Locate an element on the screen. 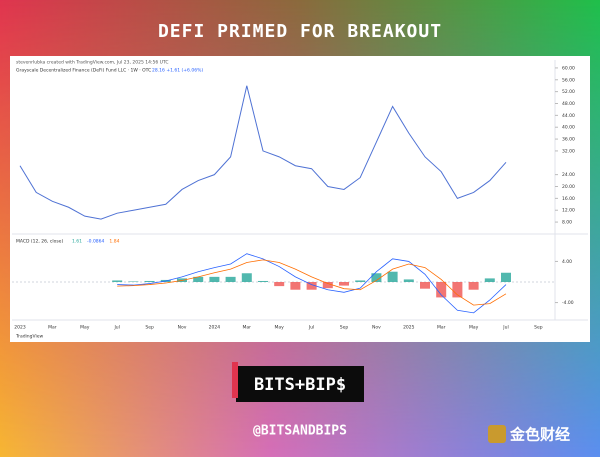 The image size is (600, 457). y-tick-label: 52.00 is located at coordinates (568, 92).